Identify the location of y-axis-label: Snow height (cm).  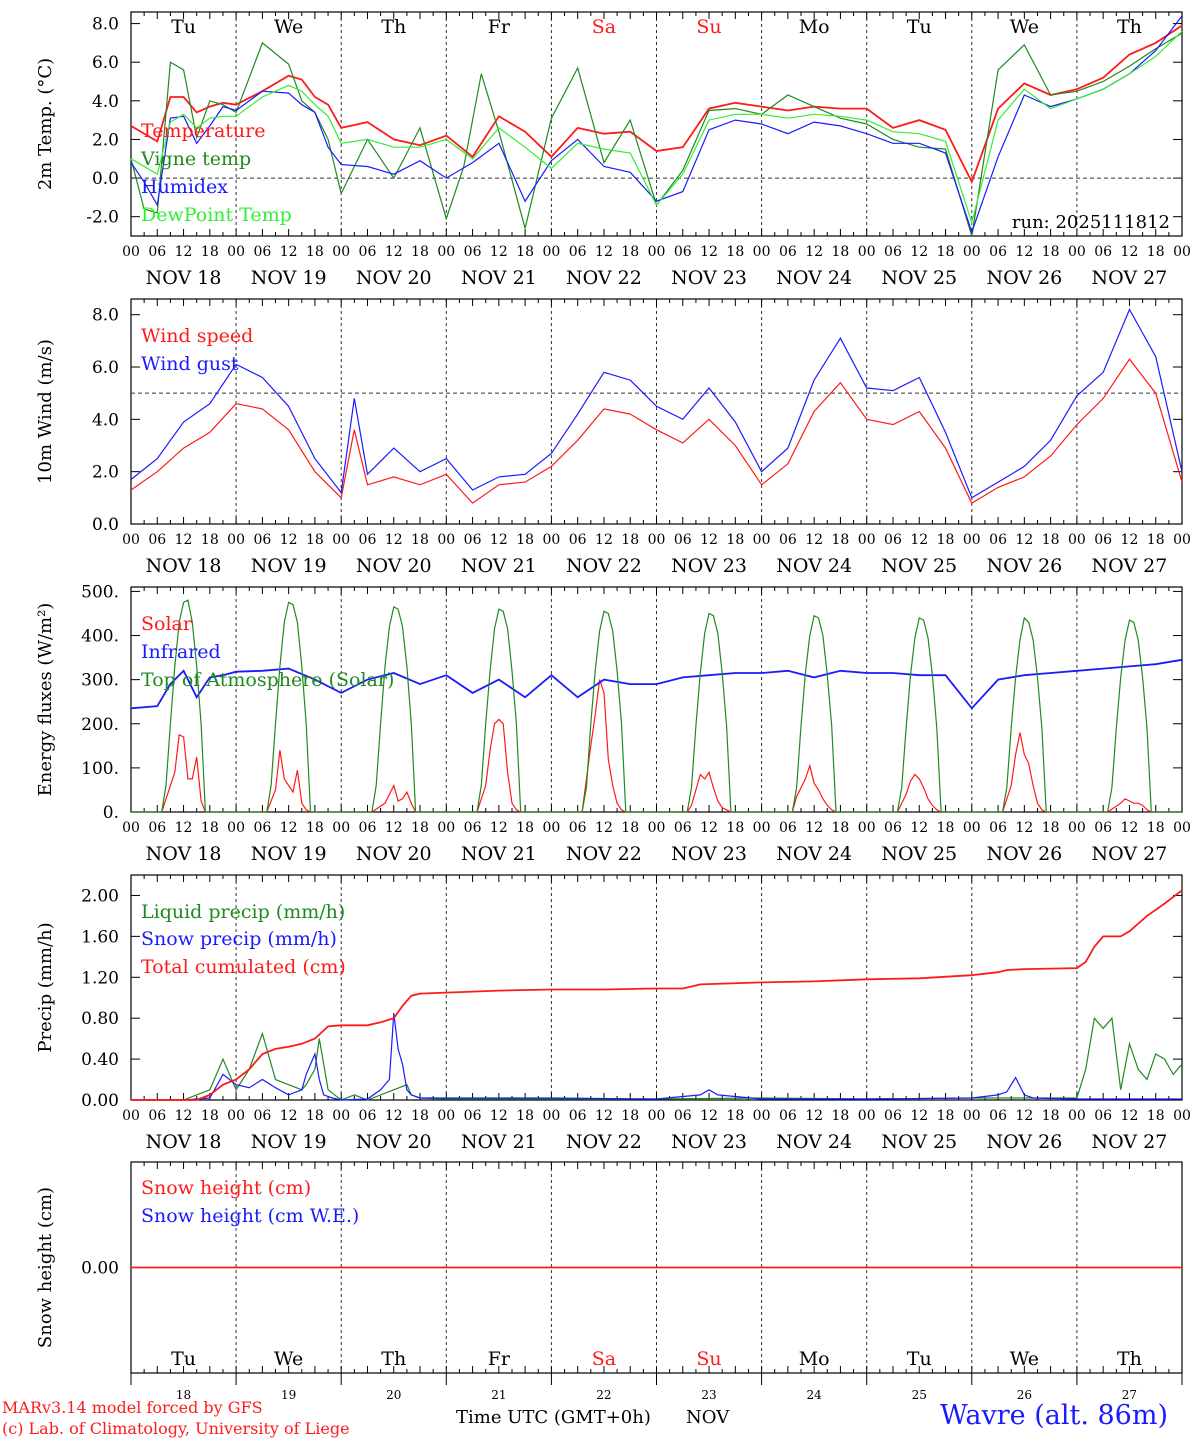
(45, 1267).